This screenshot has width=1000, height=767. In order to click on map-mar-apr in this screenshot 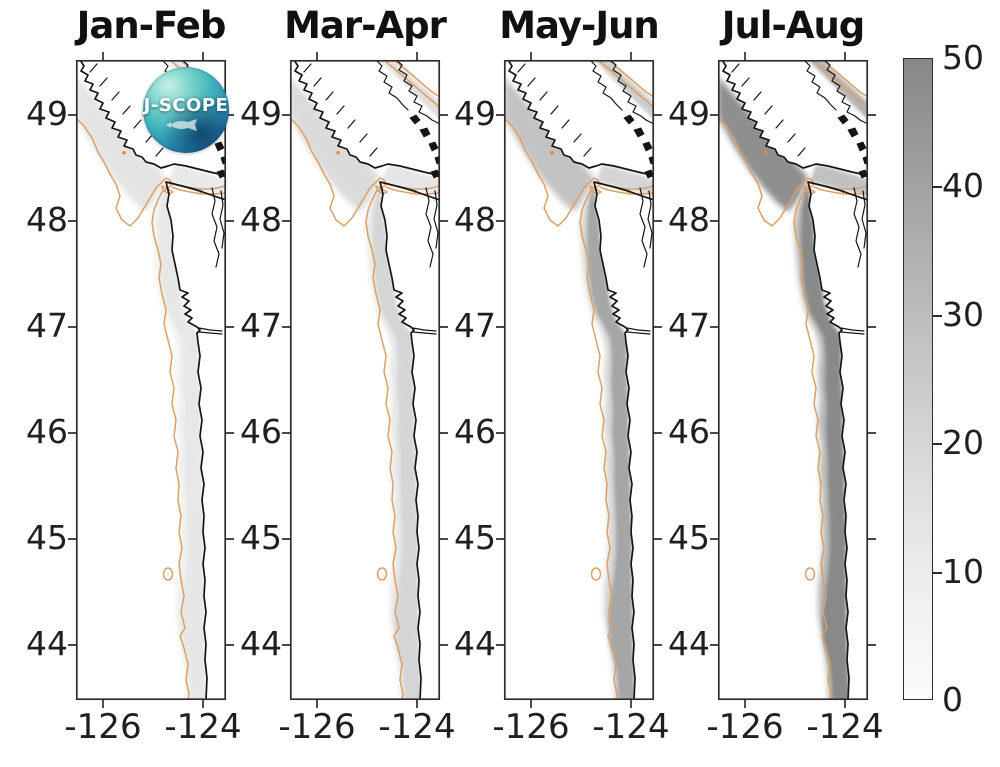, I will do `click(365, 380)`.